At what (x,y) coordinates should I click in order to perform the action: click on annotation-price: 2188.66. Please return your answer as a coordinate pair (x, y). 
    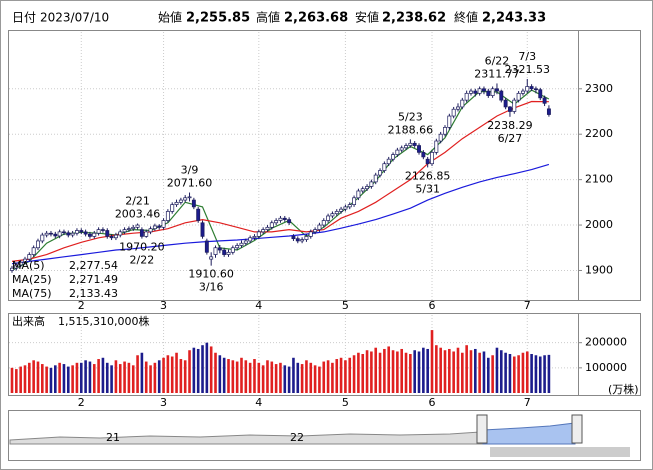
    Looking at the image, I should click on (411, 129).